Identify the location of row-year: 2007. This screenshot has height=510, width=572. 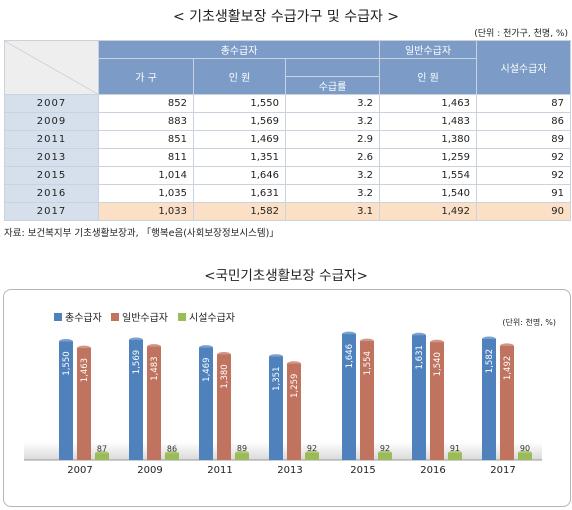
(51, 103).